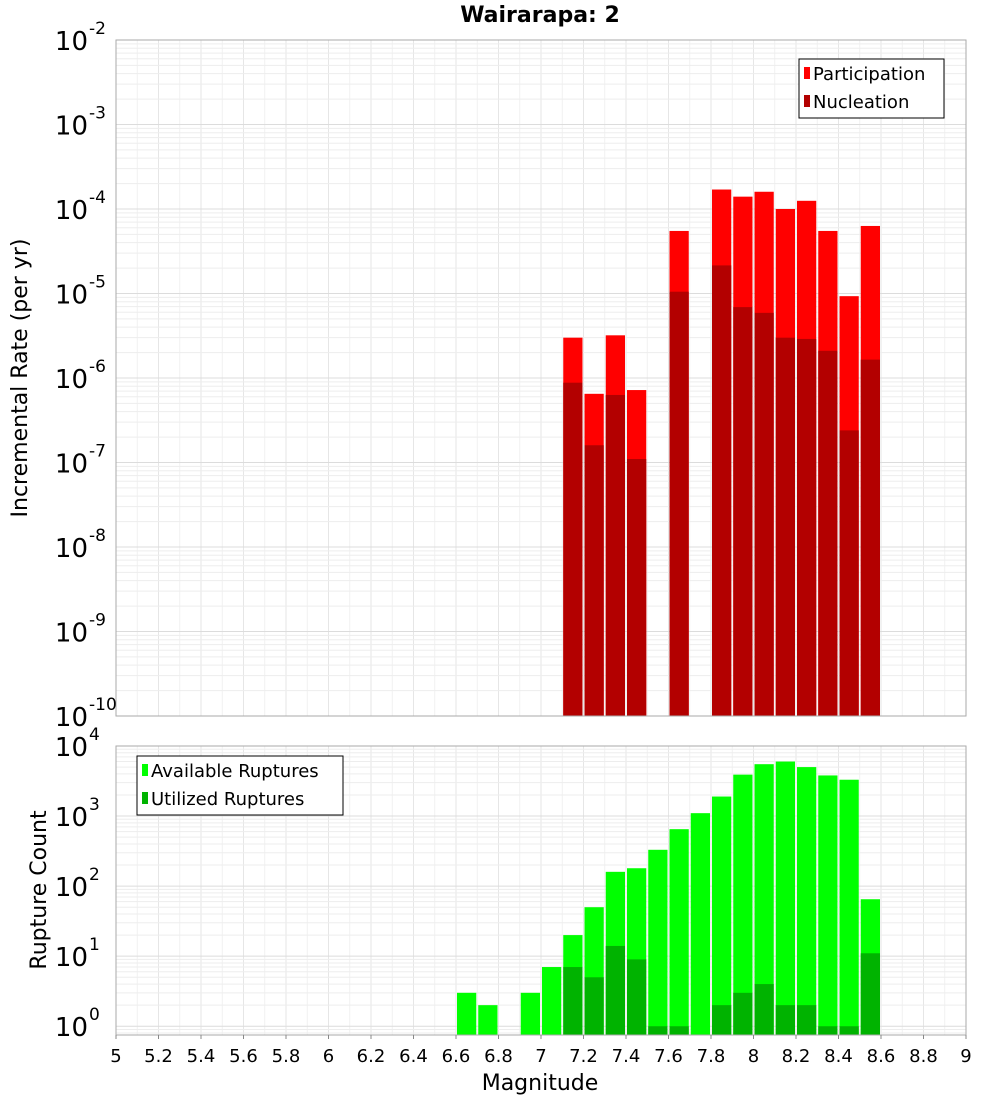 The height and width of the screenshot is (1100, 1000). What do you see at coordinates (923, 1056) in the screenshot?
I see `x-tick-label: 8.8` at bounding box center [923, 1056].